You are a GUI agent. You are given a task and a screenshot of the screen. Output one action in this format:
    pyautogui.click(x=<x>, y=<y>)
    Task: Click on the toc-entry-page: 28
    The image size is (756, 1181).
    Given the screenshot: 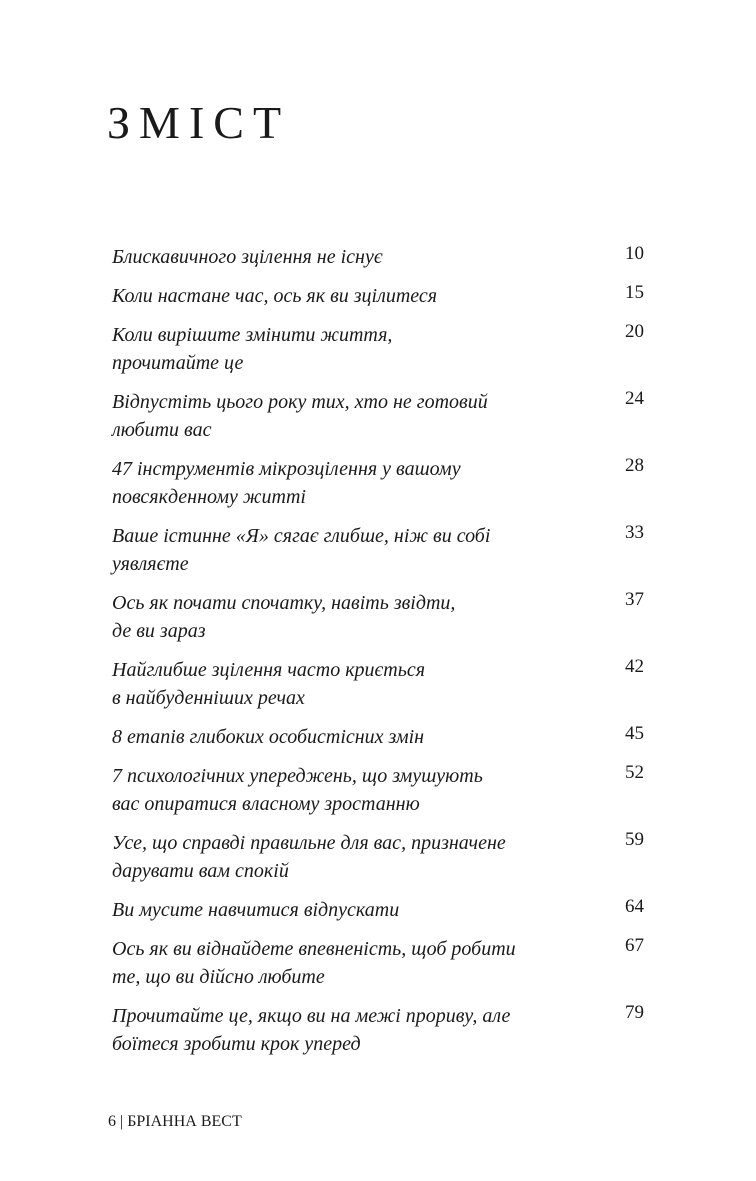 What is the action you would take?
    pyautogui.click(x=634, y=465)
    